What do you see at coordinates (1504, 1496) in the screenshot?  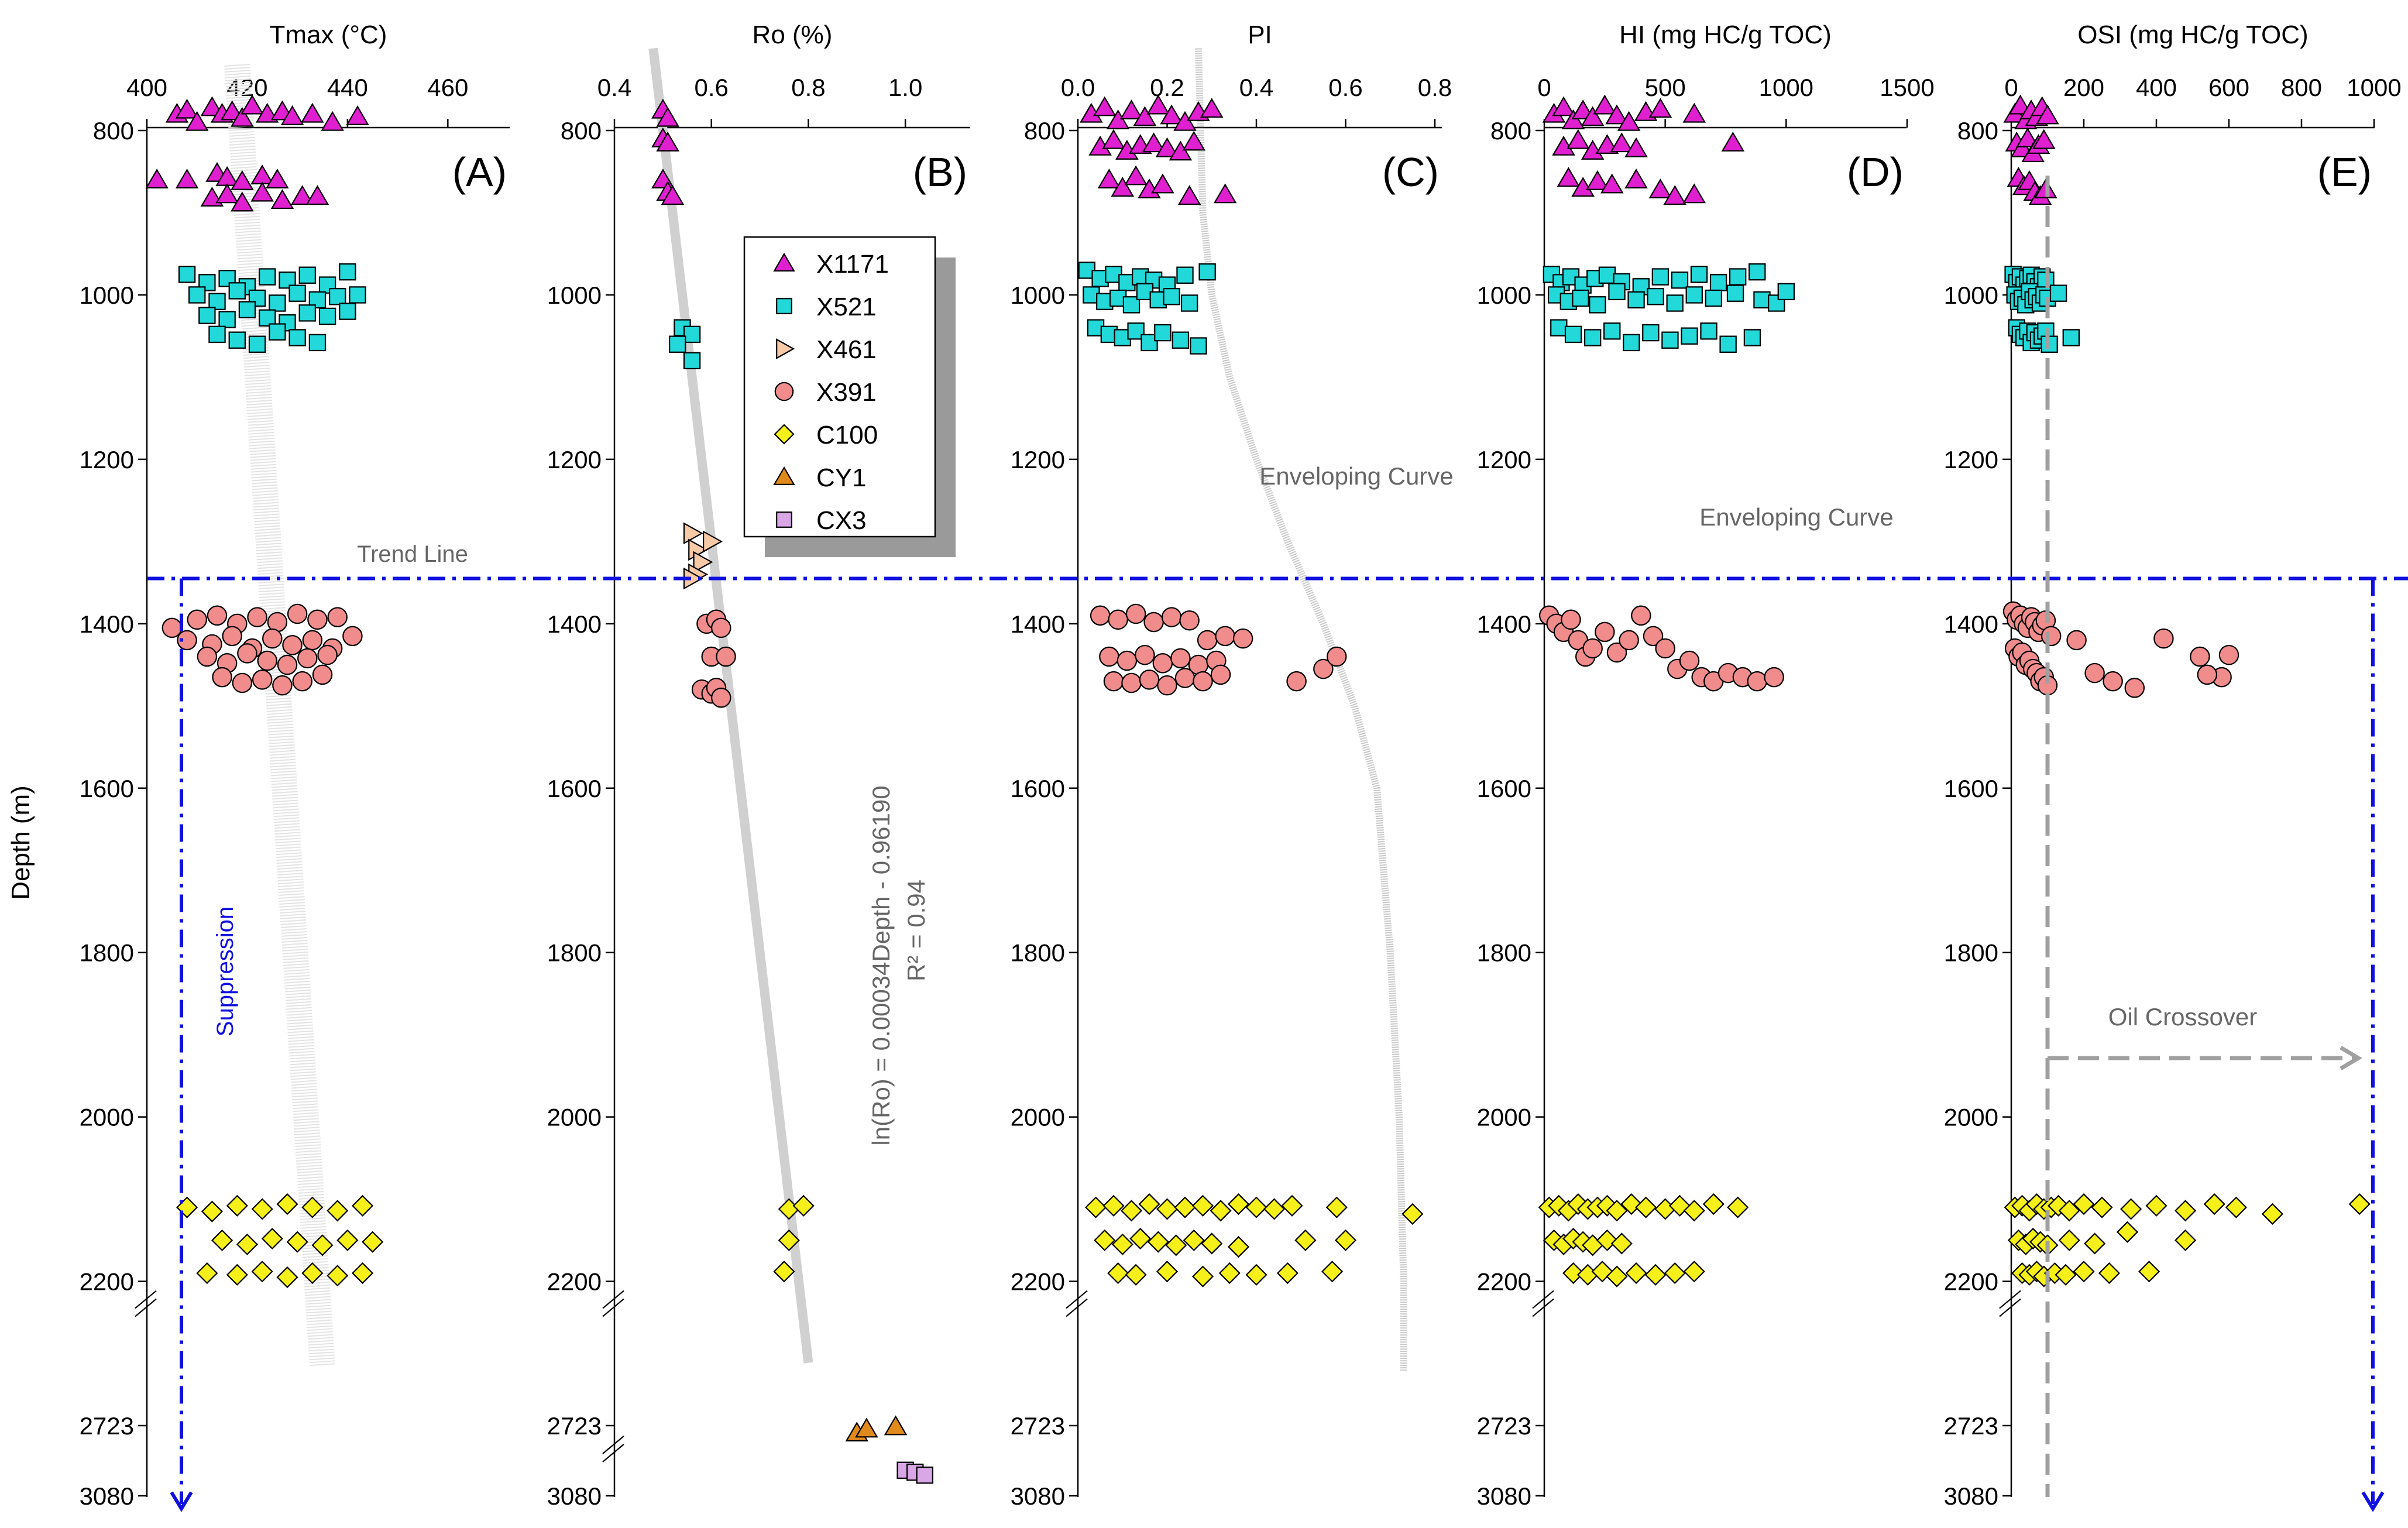 I see `y-tick-label: 3080` at bounding box center [1504, 1496].